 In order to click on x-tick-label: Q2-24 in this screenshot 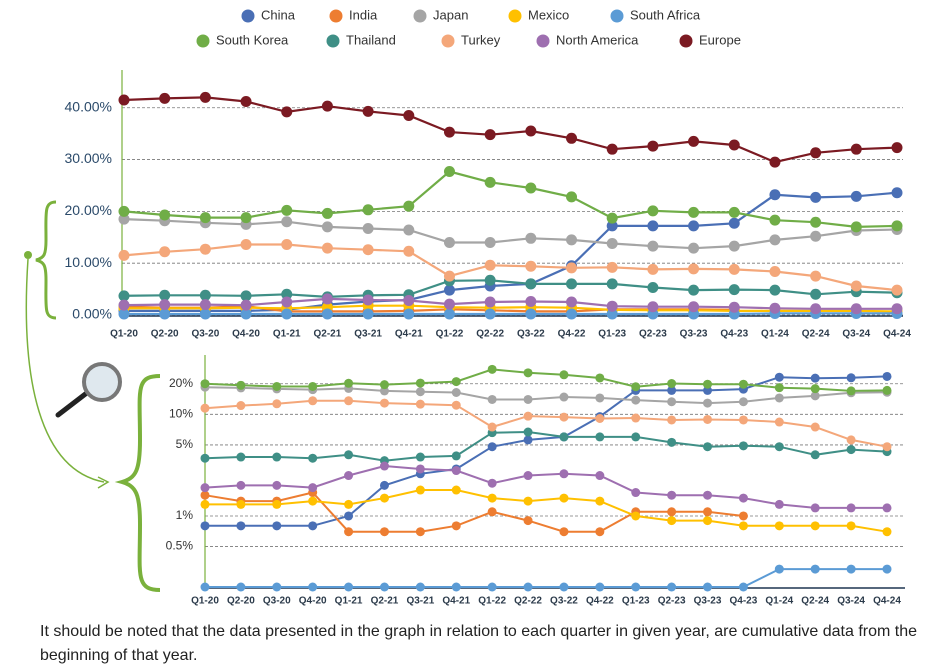, I will do `click(816, 334)`.